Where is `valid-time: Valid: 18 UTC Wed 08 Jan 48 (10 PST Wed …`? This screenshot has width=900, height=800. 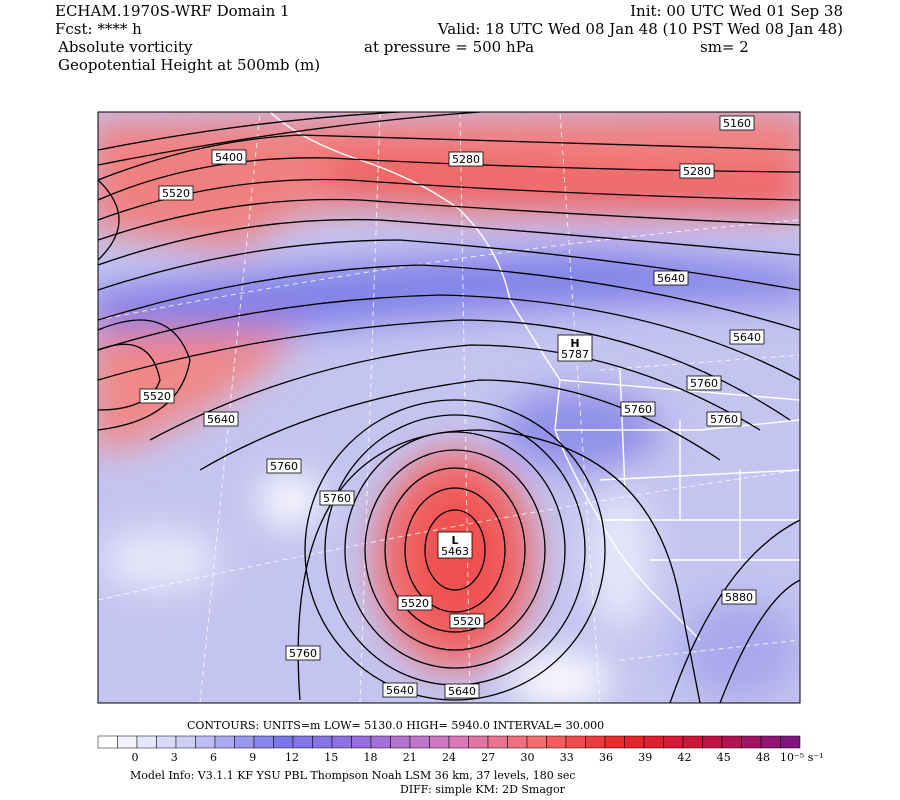 valid-time: Valid: 18 UTC Wed 08 Jan 48 (10 PST Wed … is located at coordinates (640, 29).